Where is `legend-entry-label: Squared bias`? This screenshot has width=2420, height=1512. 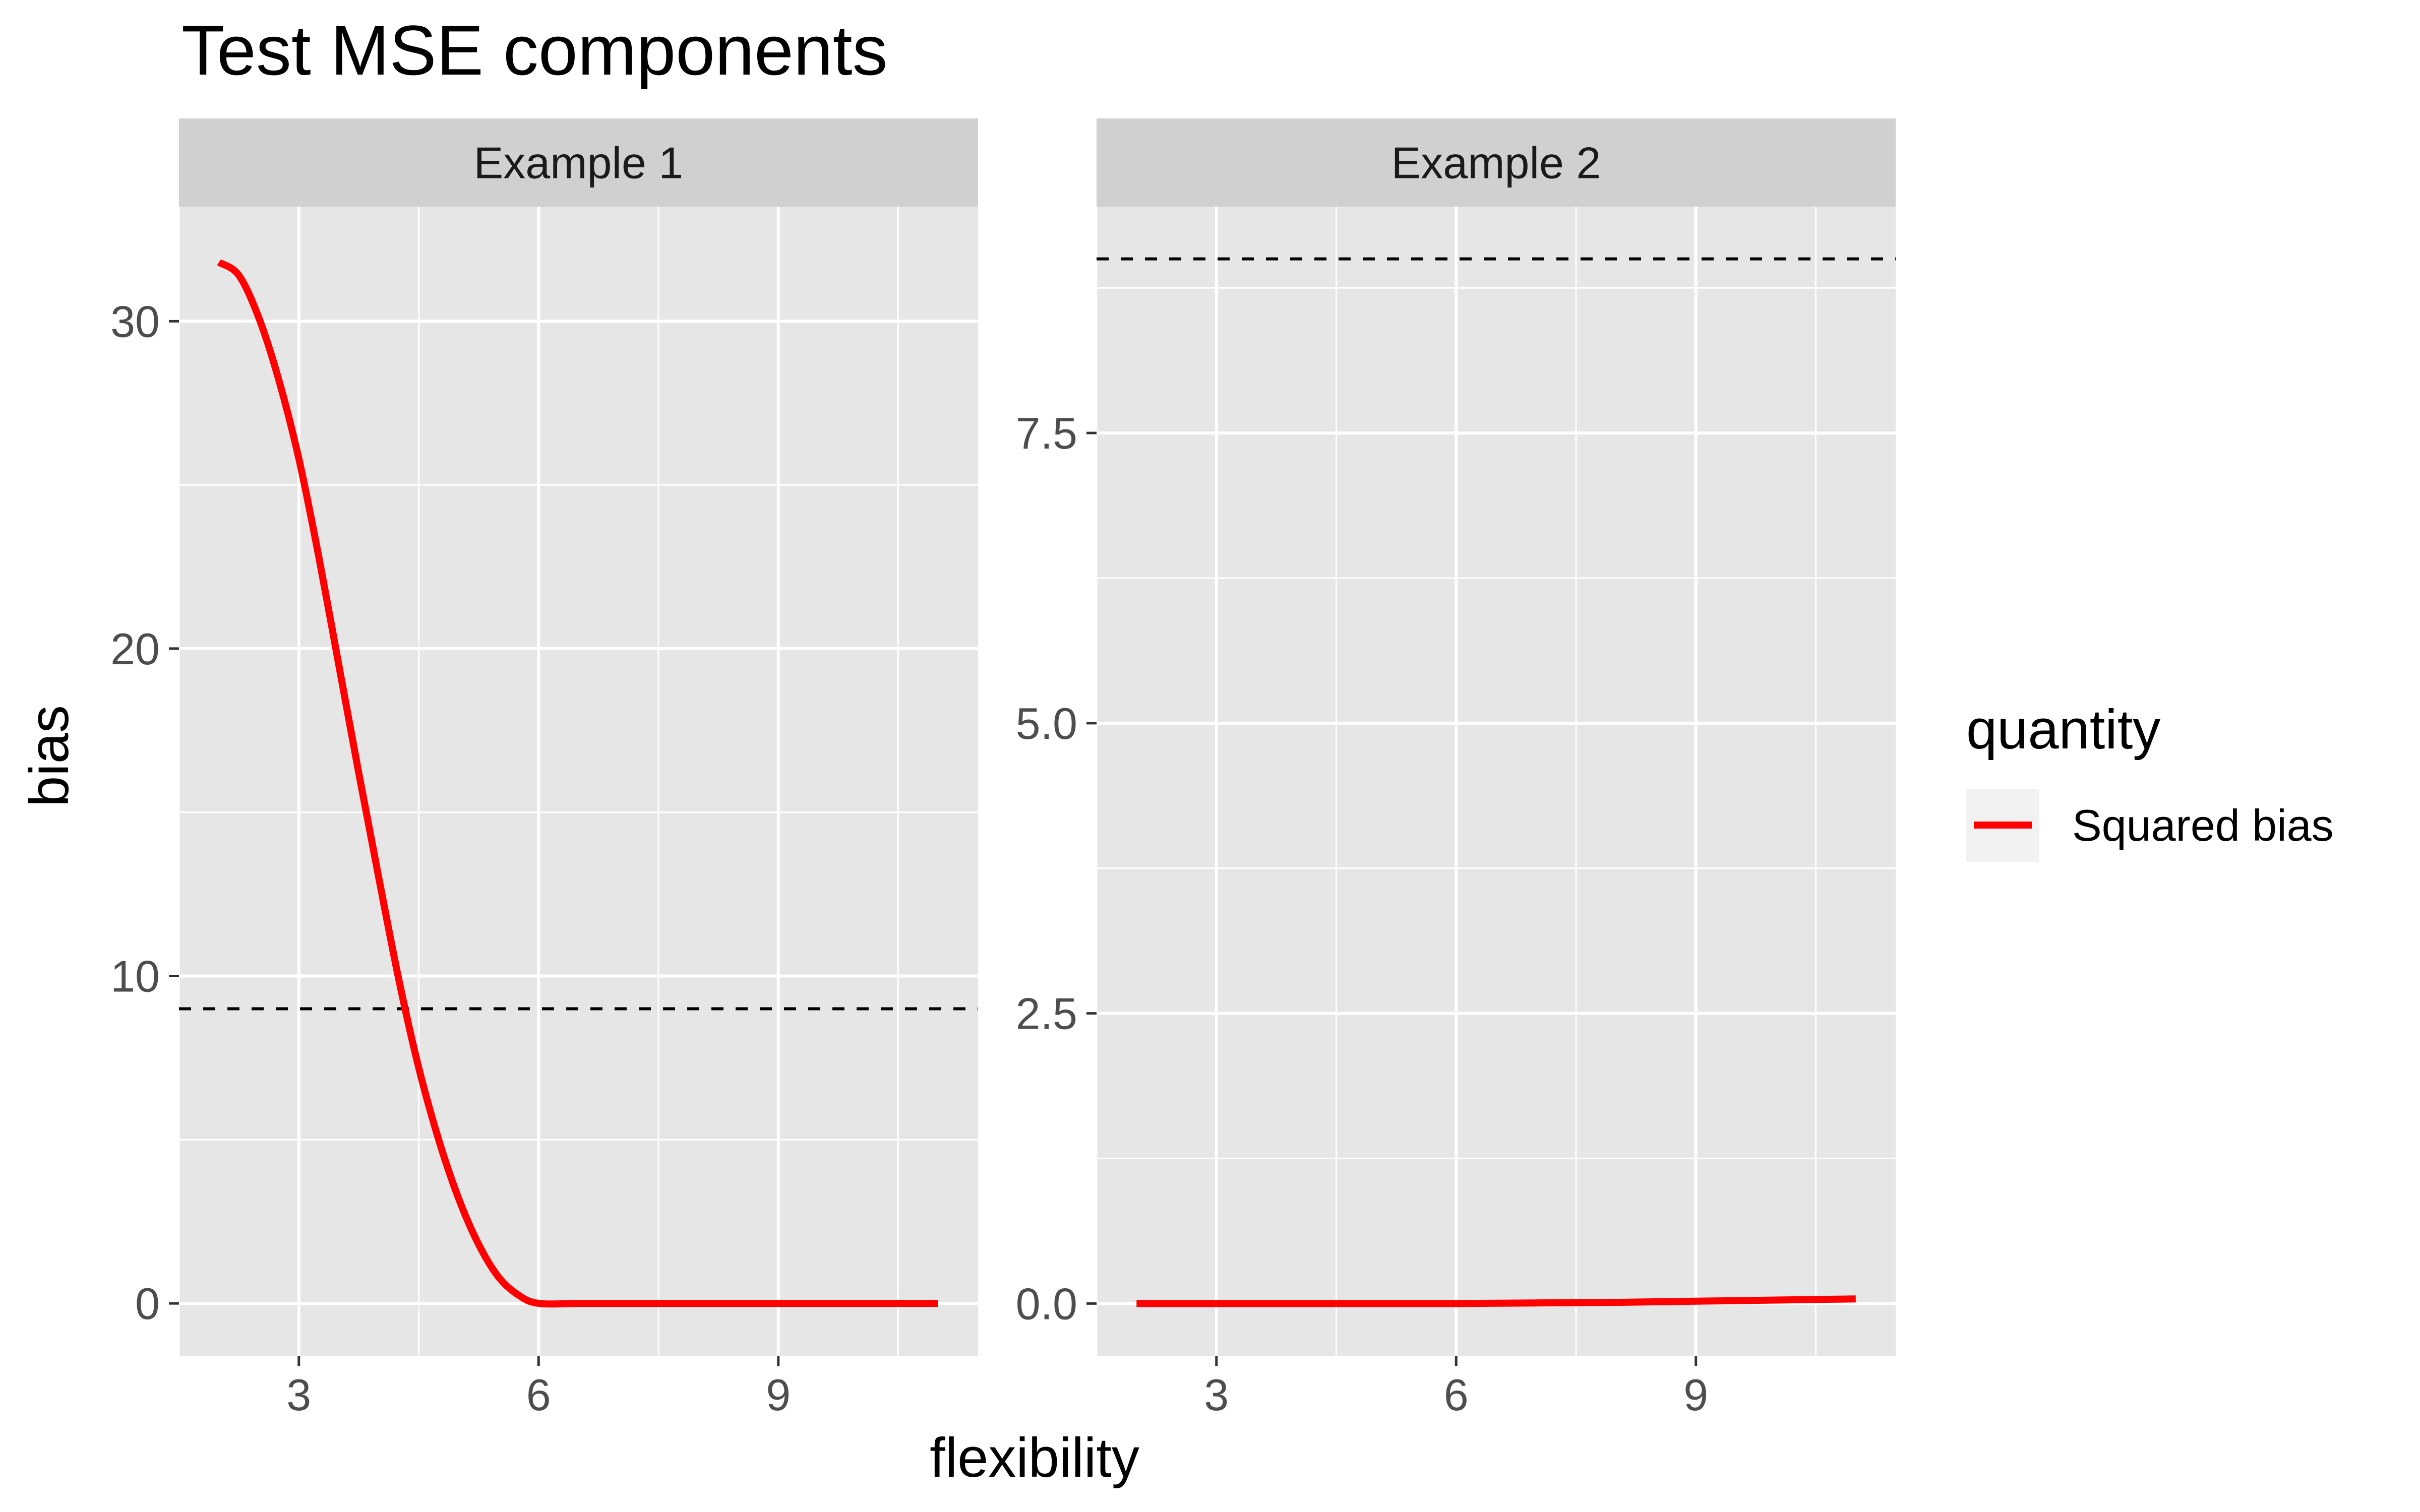 legend-entry-label: Squared bias is located at coordinates (2203, 825).